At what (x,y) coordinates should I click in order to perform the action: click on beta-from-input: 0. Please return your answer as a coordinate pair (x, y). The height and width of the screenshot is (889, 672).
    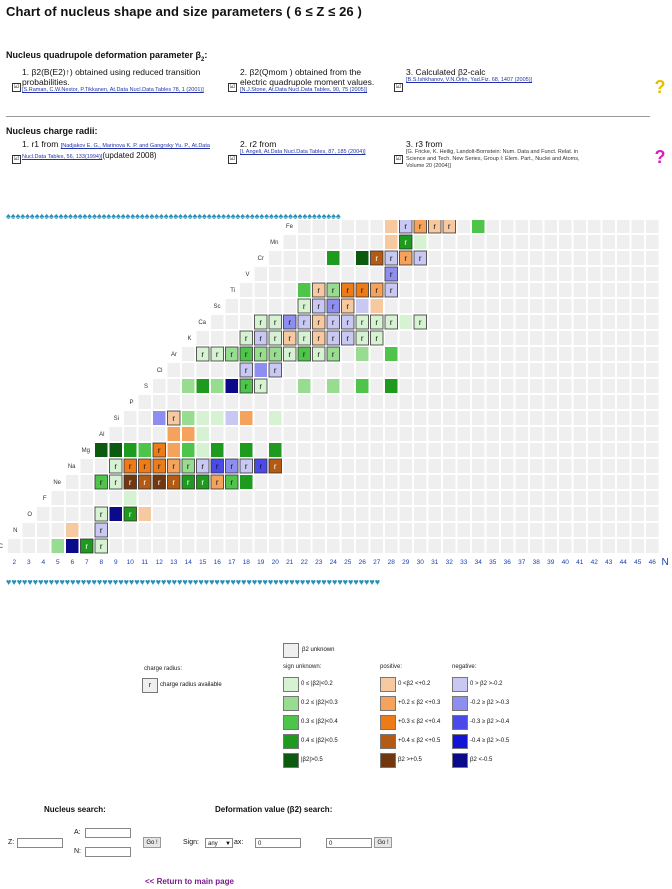
    Looking at the image, I should click on (278, 843).